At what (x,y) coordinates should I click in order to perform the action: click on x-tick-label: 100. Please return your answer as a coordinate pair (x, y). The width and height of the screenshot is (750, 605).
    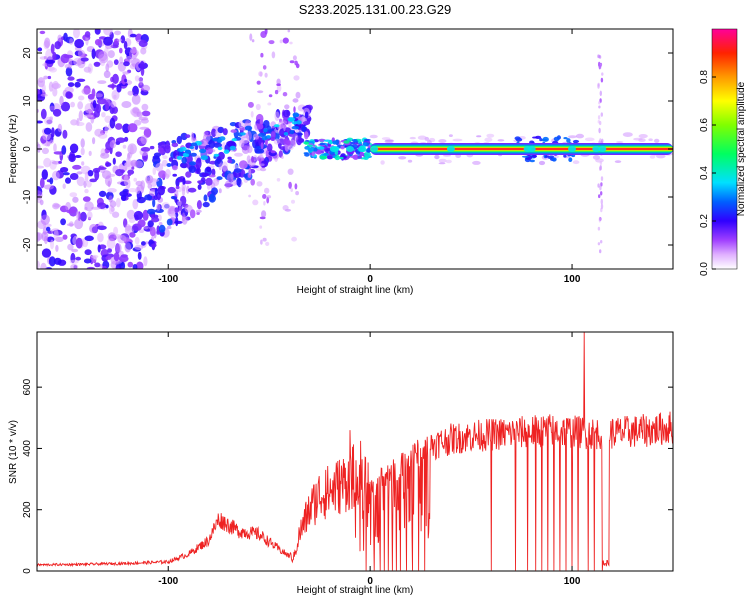
    Looking at the image, I should click on (572, 581).